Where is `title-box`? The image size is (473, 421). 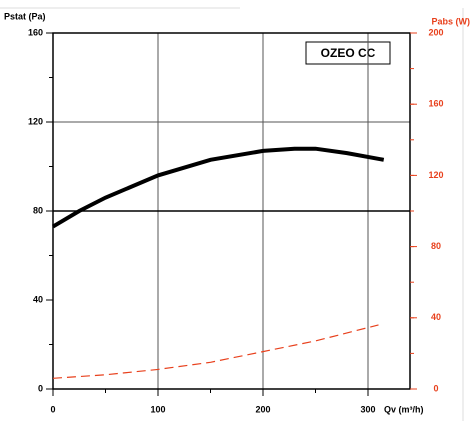 title-box is located at coordinates (348, 53).